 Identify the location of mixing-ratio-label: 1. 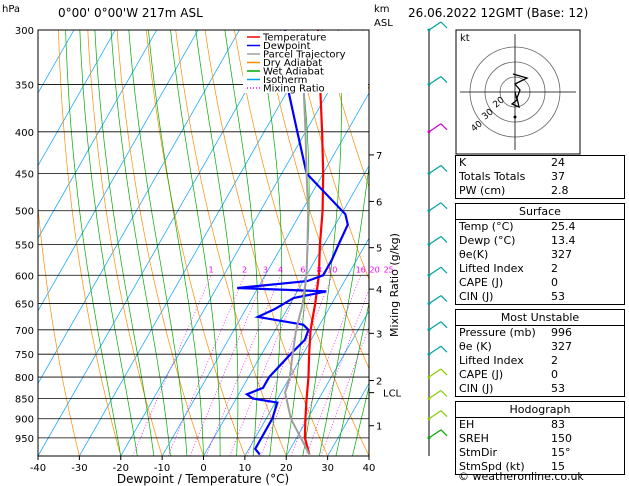
(211, 269).